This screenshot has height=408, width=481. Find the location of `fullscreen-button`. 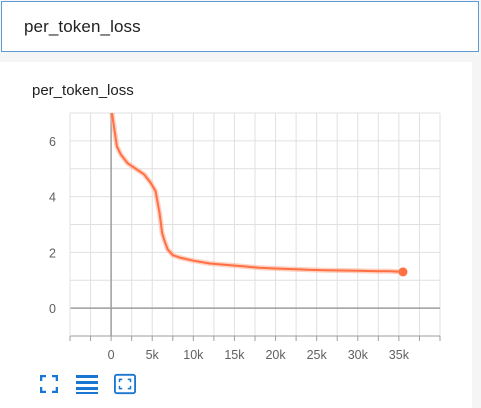

fullscreen-button is located at coordinates (49, 384).